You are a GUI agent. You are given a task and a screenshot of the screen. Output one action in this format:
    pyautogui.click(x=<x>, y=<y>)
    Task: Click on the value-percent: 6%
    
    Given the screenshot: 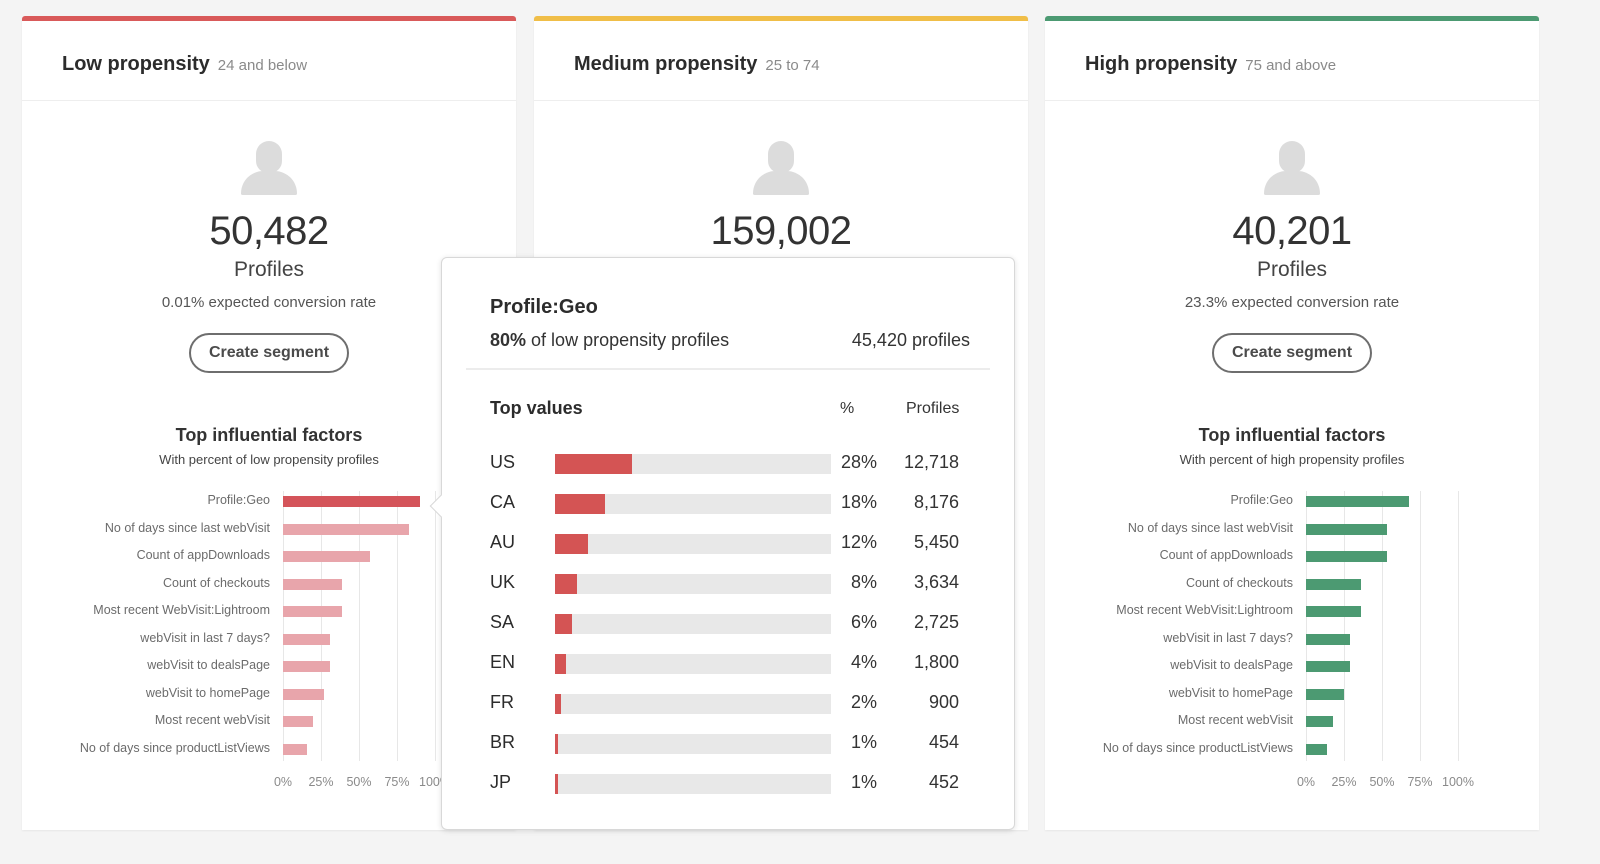 What is the action you would take?
    pyautogui.click(x=863, y=622)
    